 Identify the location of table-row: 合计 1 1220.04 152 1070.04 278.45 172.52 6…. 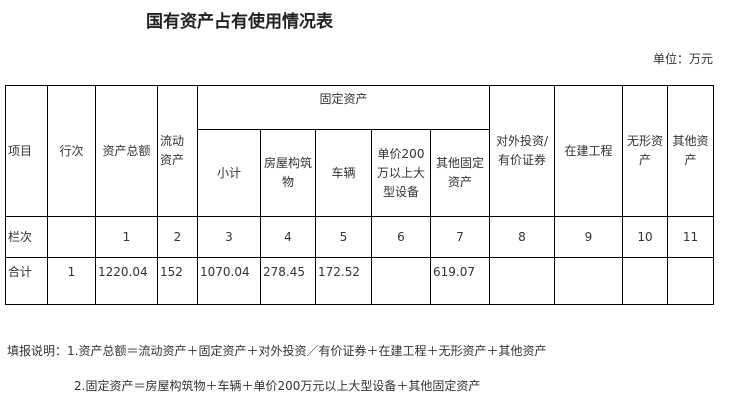
(359, 281).